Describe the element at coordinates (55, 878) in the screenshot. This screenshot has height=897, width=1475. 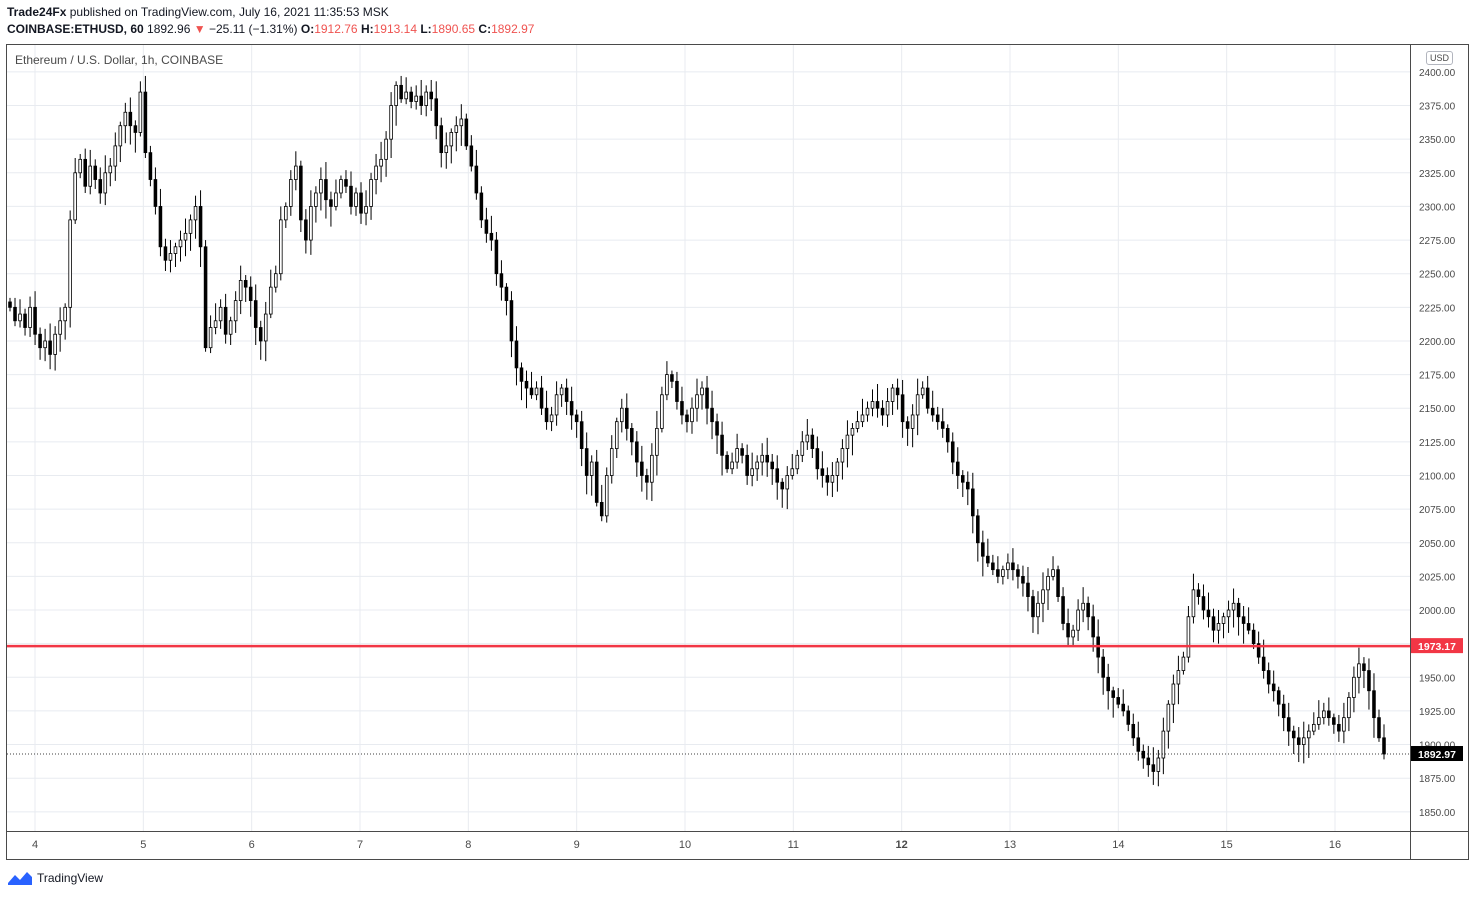
I see `tradingview-logo: TradingView` at that location.